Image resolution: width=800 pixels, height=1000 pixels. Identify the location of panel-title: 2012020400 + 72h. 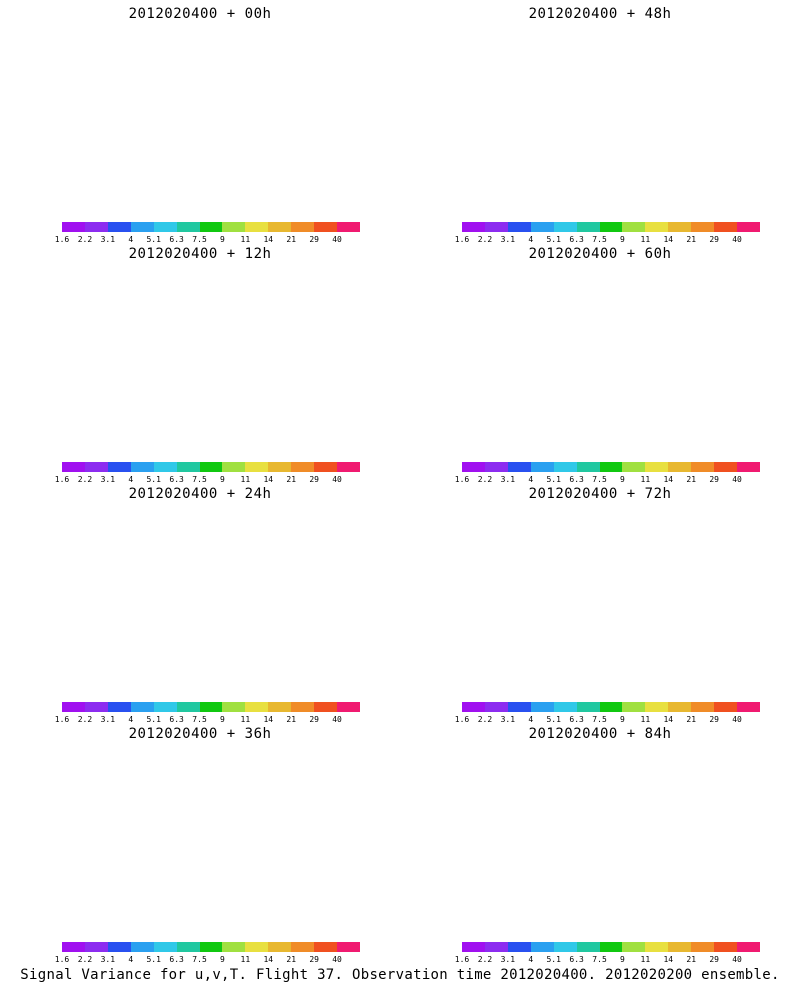
(600, 494).